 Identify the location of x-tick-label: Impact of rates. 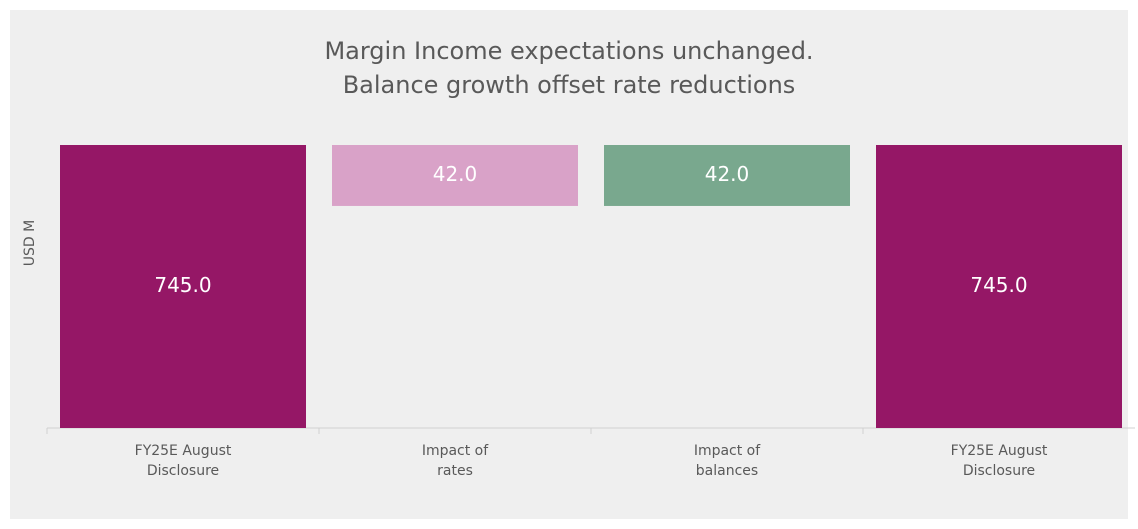
(455, 461).